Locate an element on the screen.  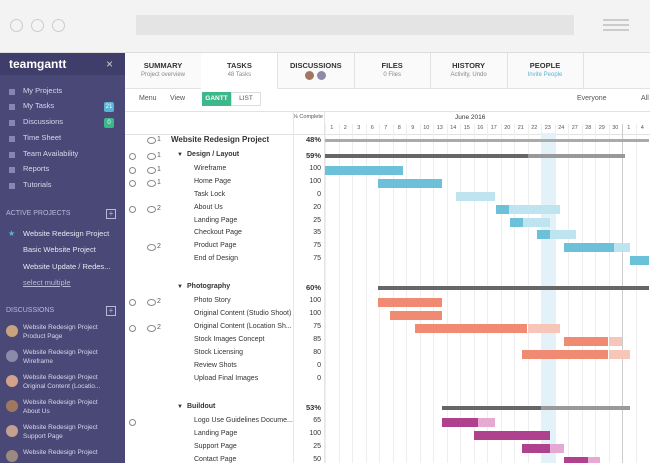
discussion-item: About Us is located at coordinates (36, 411).